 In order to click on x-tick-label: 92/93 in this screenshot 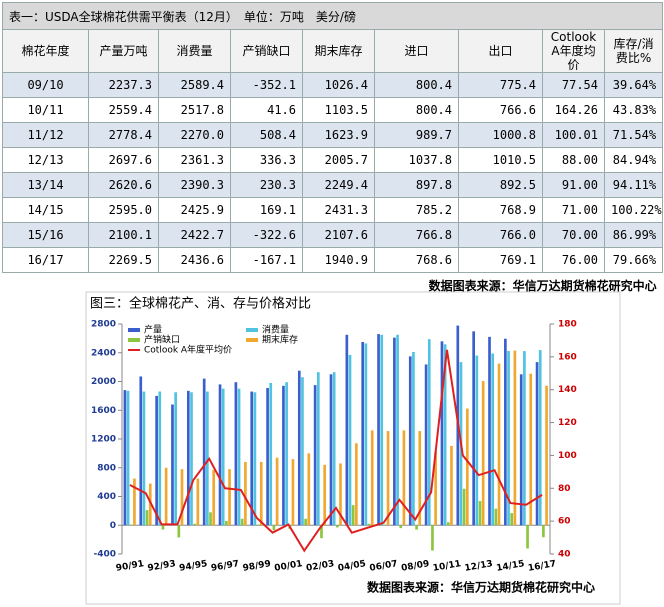, I will do `click(162, 566)`.